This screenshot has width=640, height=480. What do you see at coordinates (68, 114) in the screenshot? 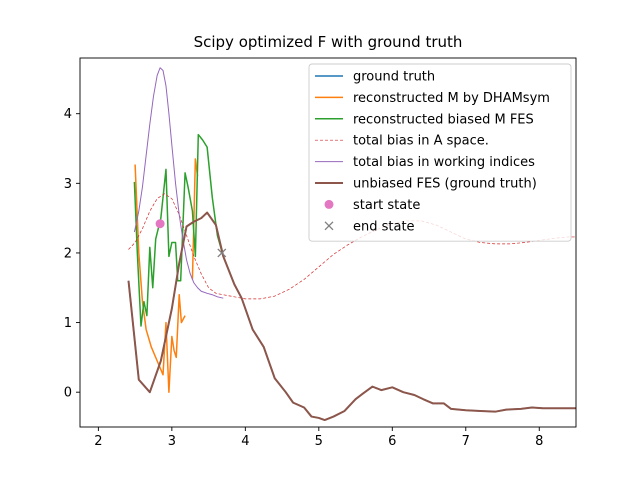
I see `y-tick-label: 4` at bounding box center [68, 114].